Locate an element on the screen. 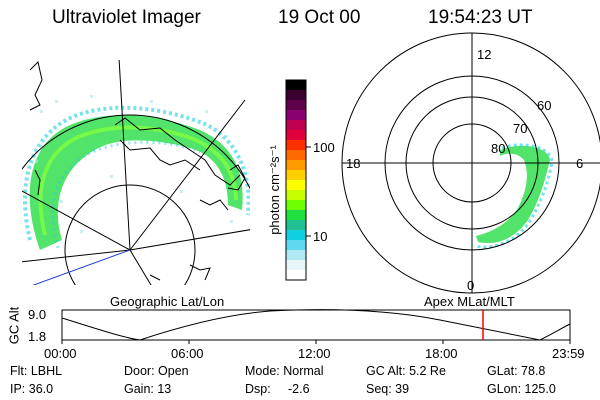  altitude-plot is located at coordinates (316, 326).